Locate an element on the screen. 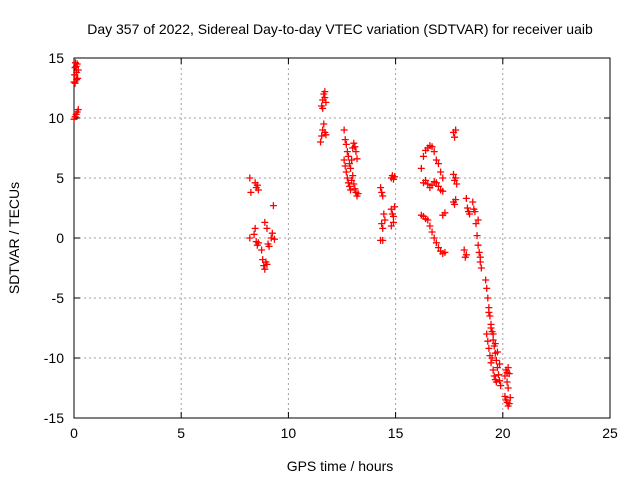 The height and width of the screenshot is (480, 640). x-tick-label: 15 is located at coordinates (396, 433).